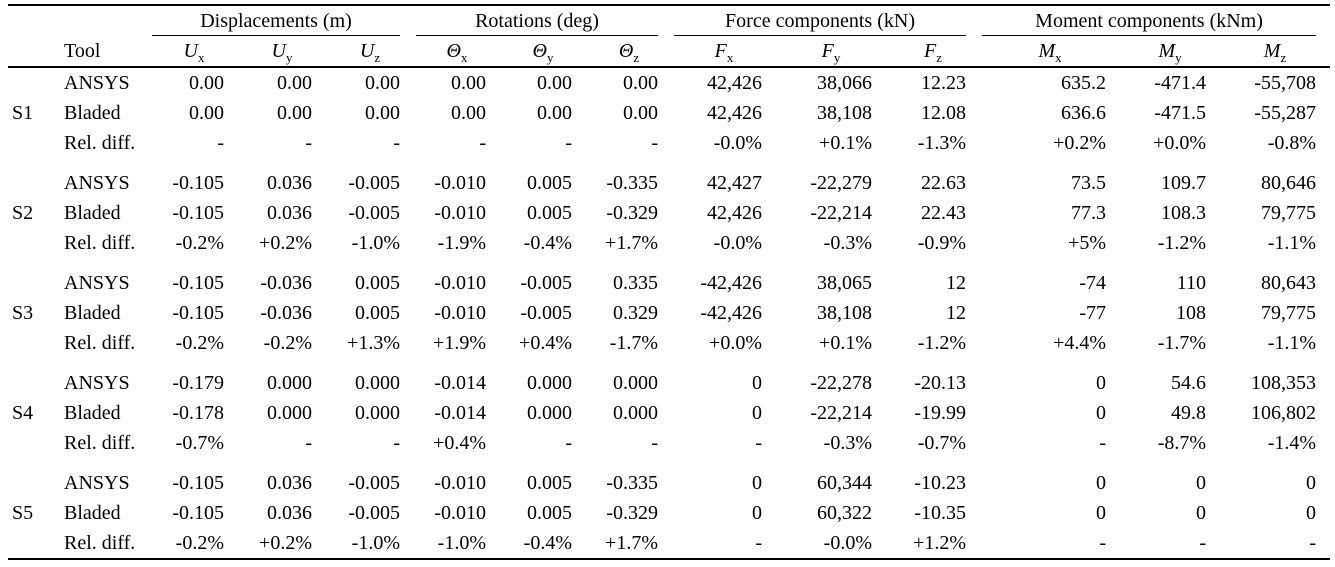  Describe the element at coordinates (731, 282) in the screenshot. I see `value-cell: -42,426` at that location.